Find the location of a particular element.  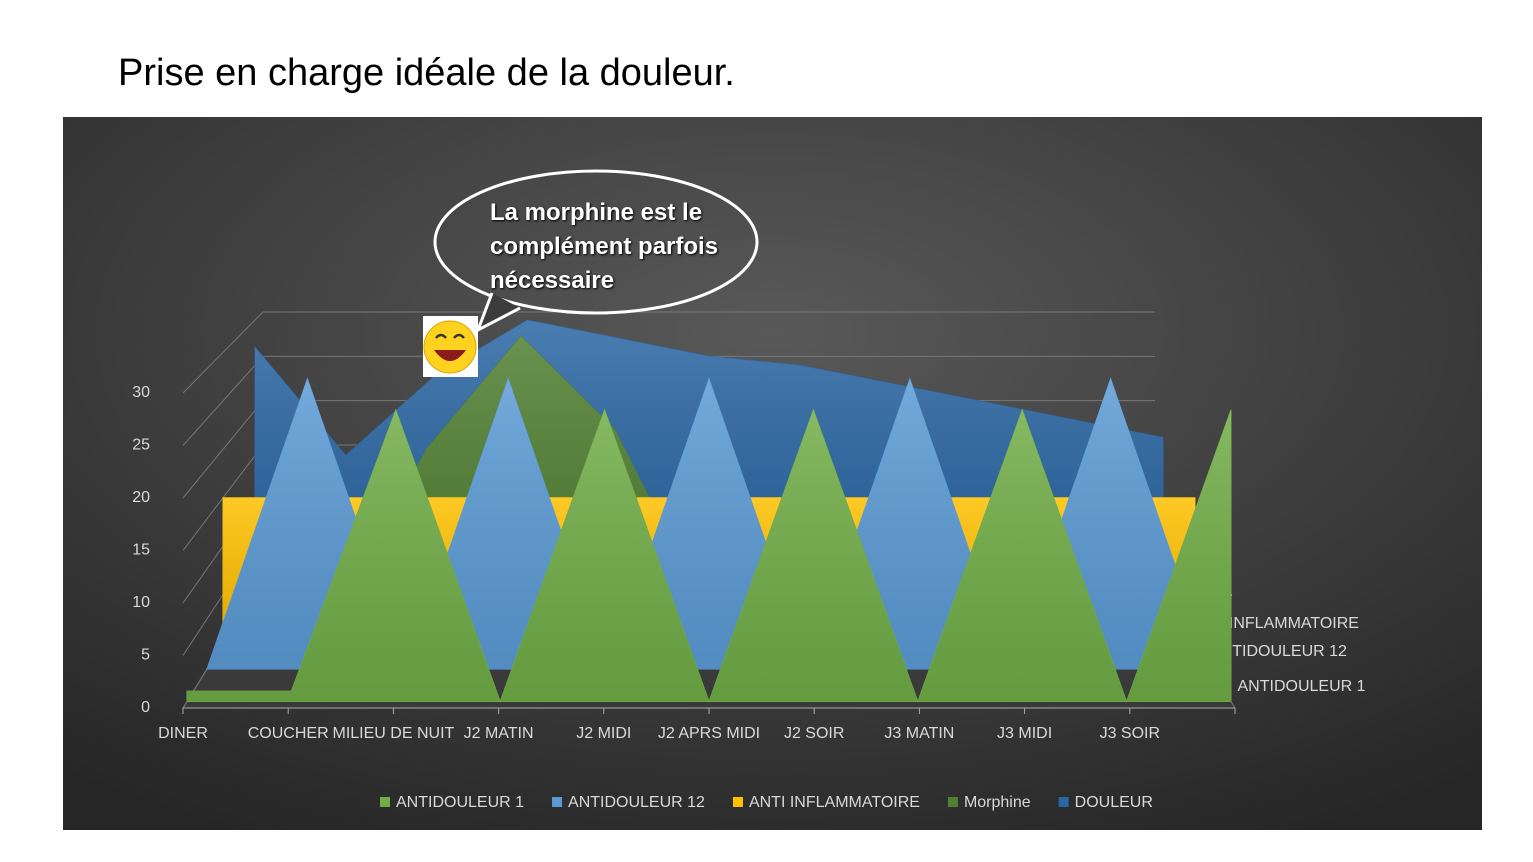

y-tick-label: 0 is located at coordinates (145, 707).